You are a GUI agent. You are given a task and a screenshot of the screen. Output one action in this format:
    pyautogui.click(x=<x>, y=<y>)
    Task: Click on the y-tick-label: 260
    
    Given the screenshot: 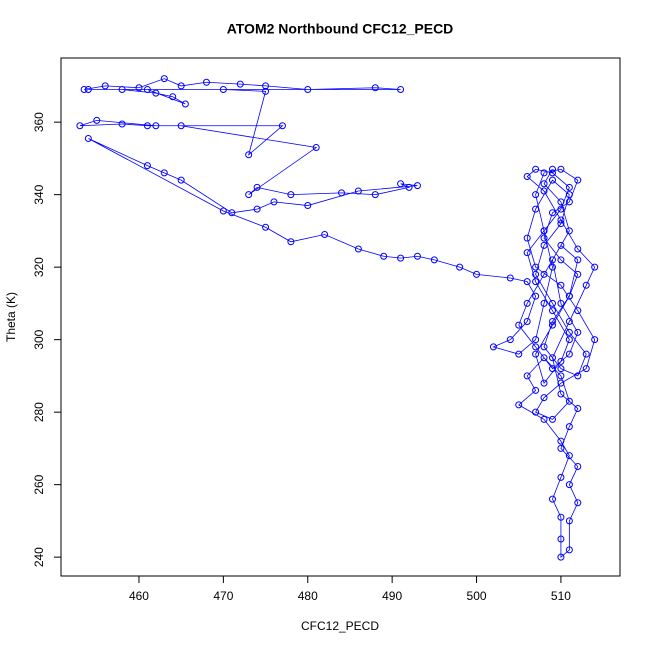 What is the action you would take?
    pyautogui.click(x=39, y=484)
    